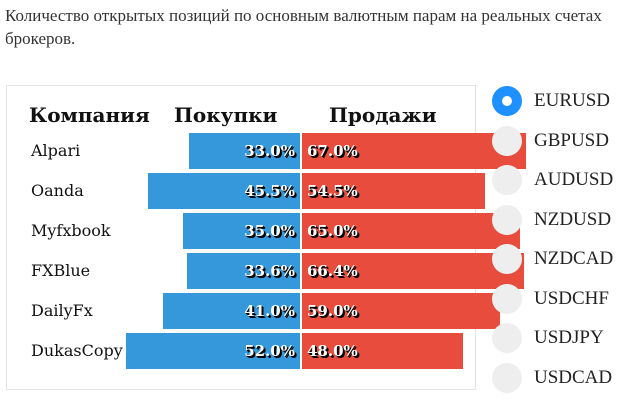  Describe the element at coordinates (332, 231) in the screenshot. I see `sell-percent-label: 65.0%` at that location.